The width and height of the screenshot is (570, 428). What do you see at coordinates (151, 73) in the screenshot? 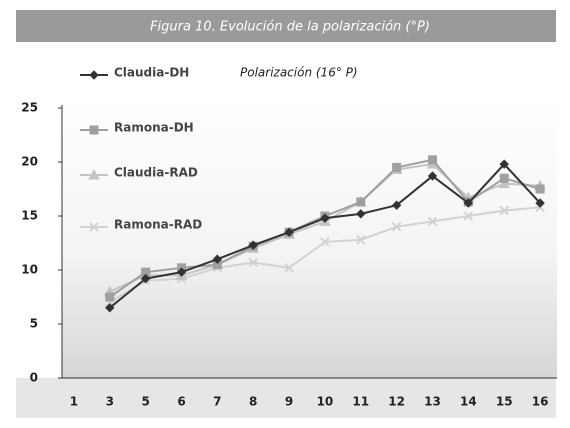
I see `legend-label: Claudia-DH` at bounding box center [151, 73].